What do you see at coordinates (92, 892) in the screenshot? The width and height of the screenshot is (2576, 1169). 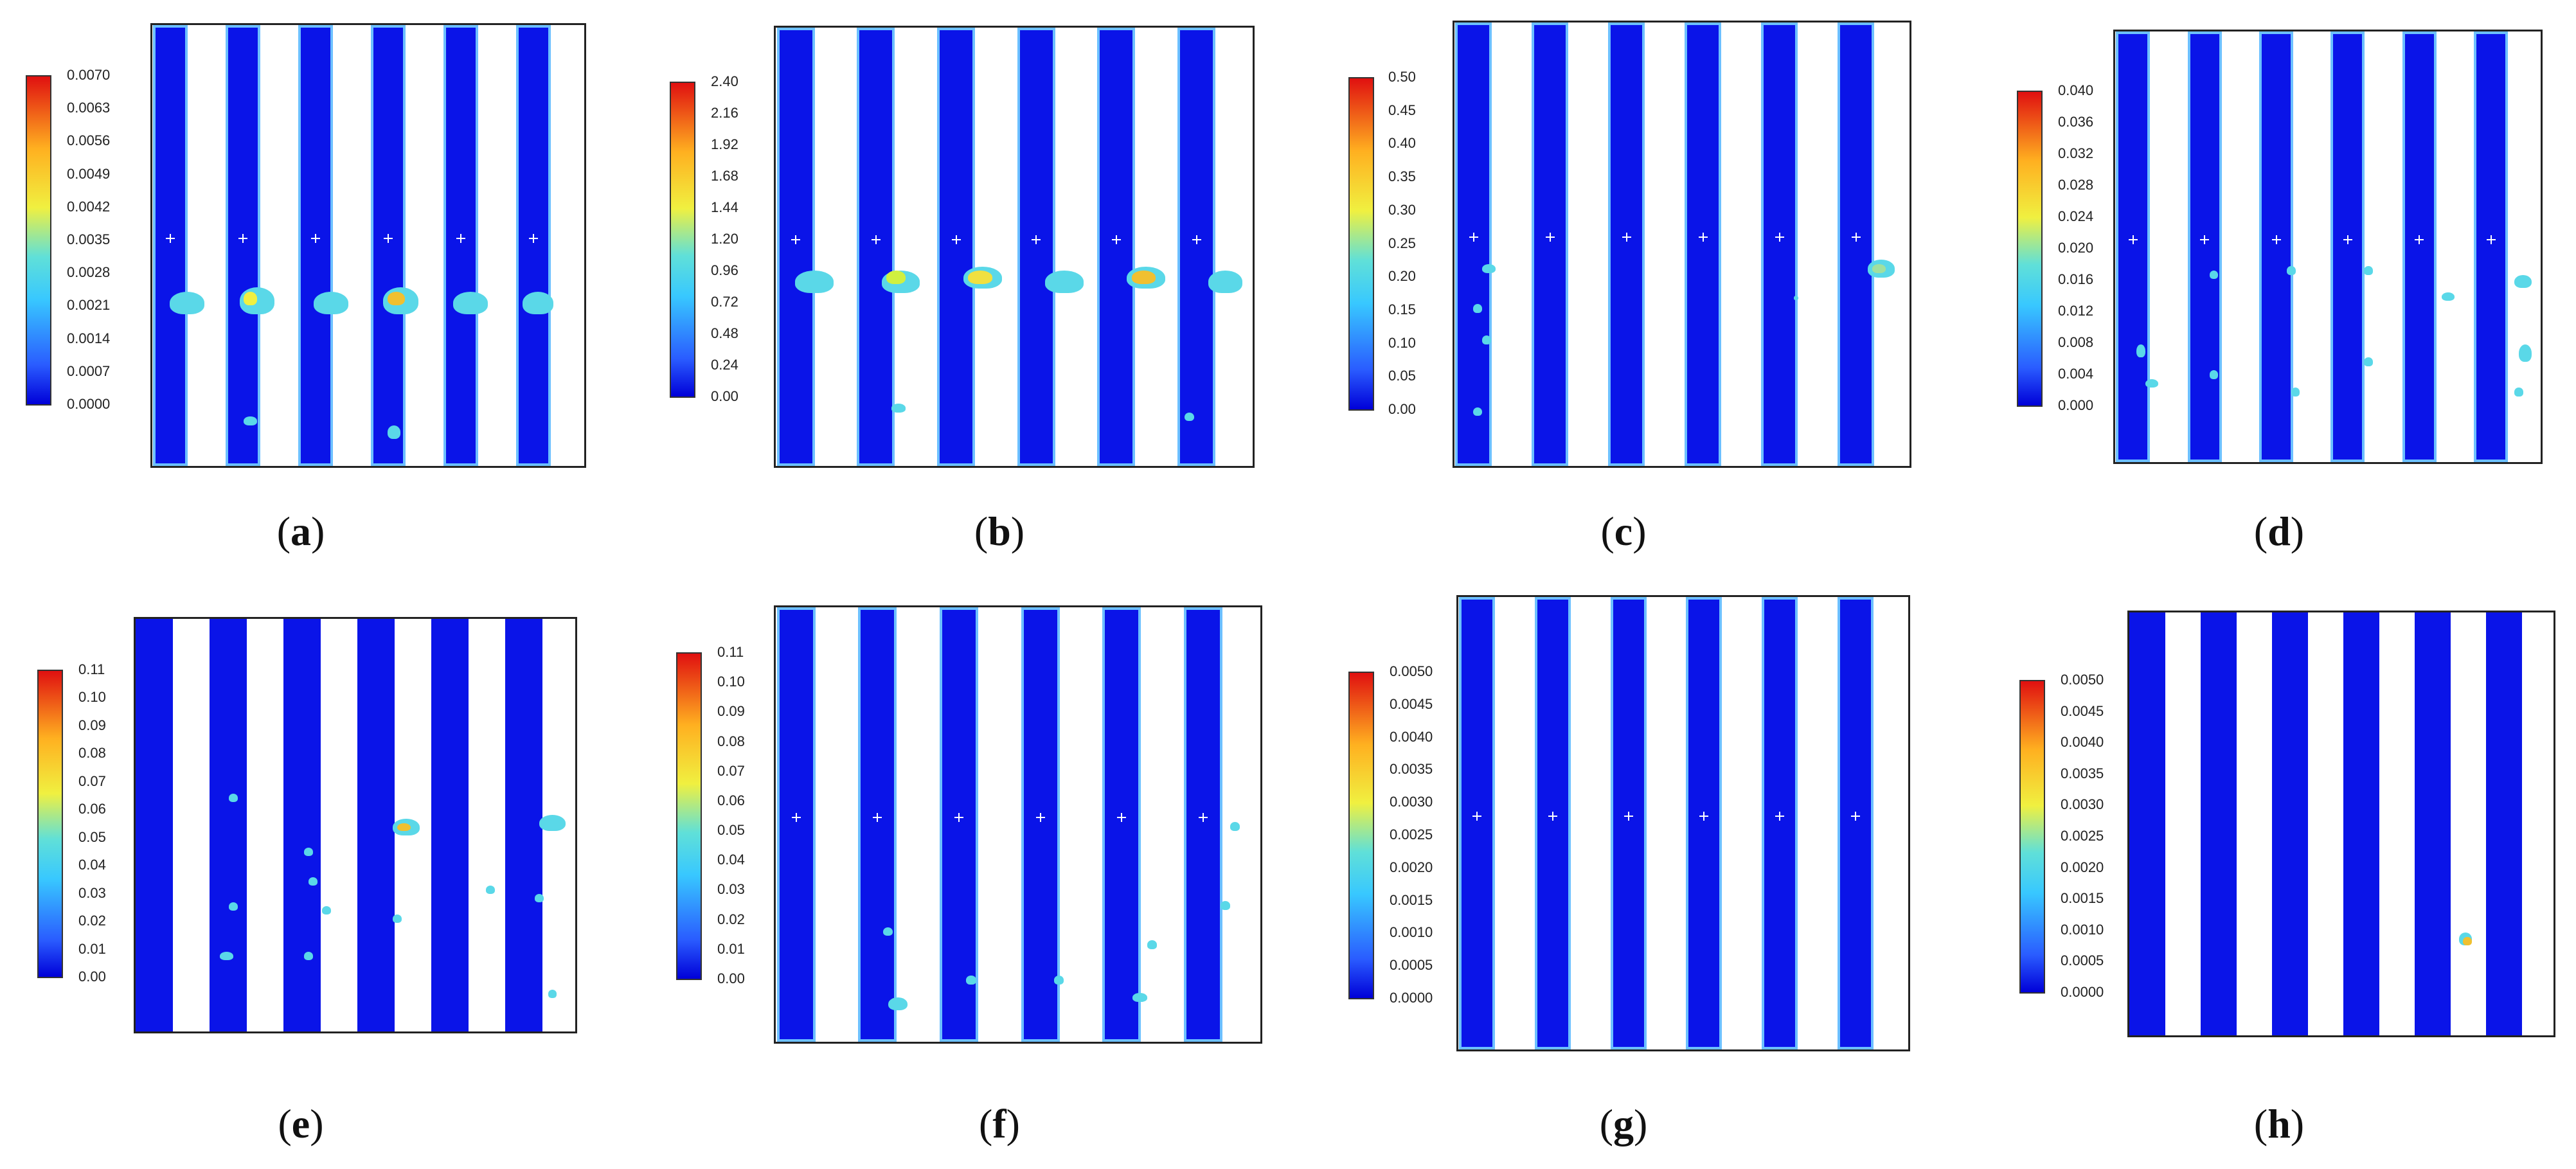 I see `panel-e-colorbar-tick: 0.03` at bounding box center [92, 892].